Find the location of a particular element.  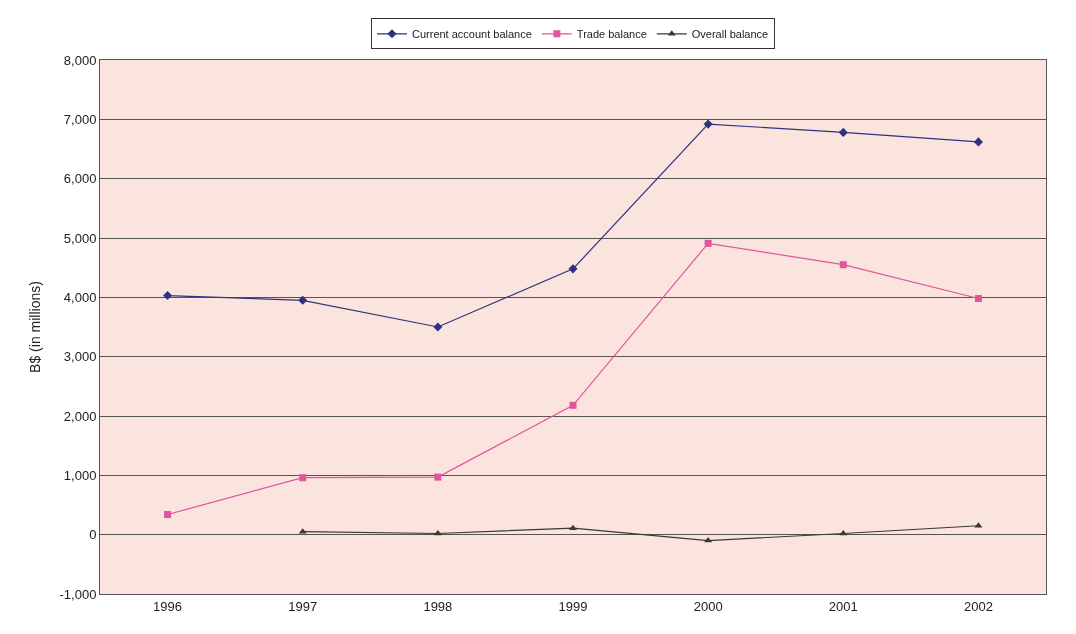

x-tick-label: 1997 is located at coordinates (303, 606).